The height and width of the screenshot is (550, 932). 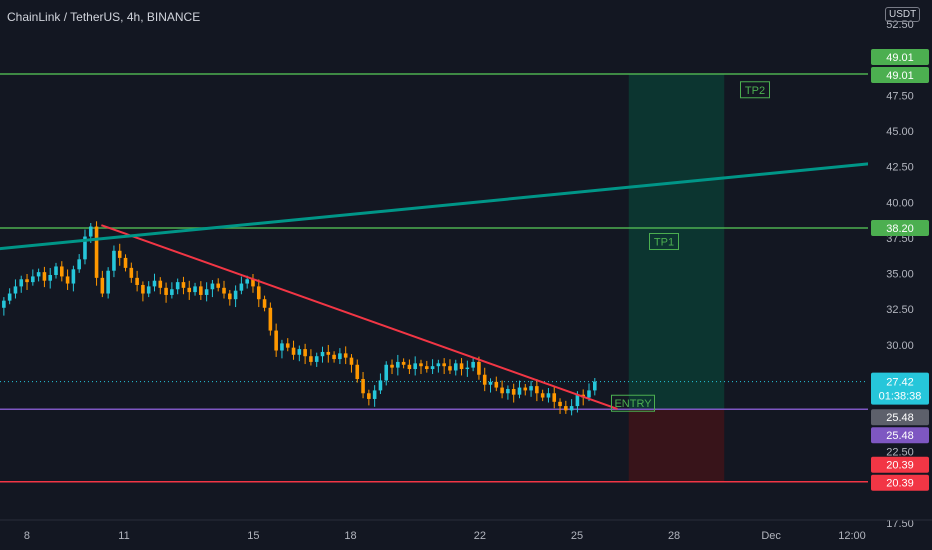 I want to click on currency-selector: USDT, so click(x=903, y=14).